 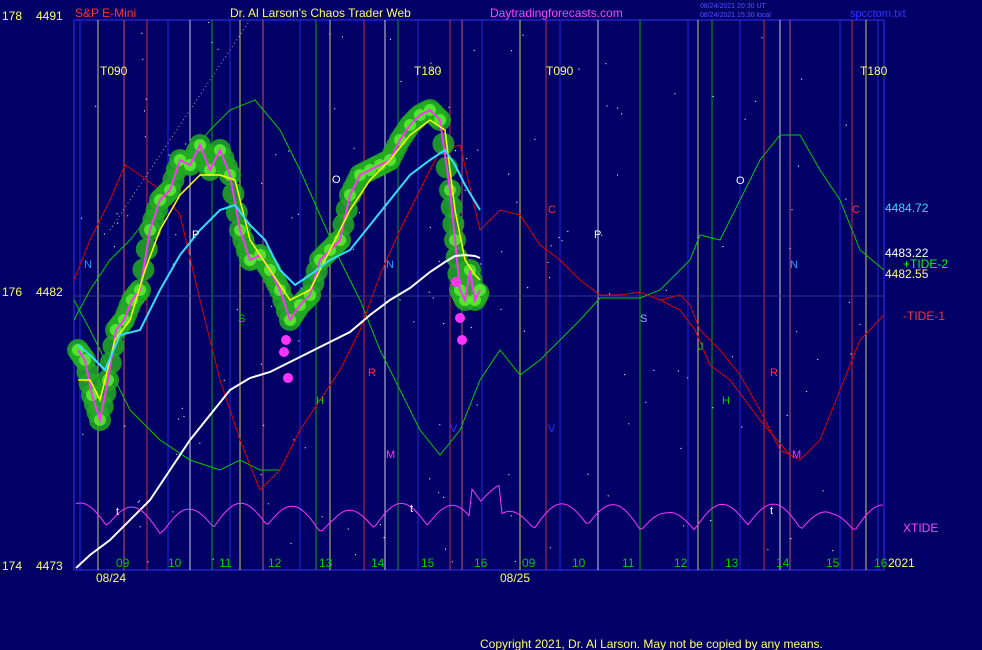 I want to click on date-label-1: 08/24, so click(x=111, y=578).